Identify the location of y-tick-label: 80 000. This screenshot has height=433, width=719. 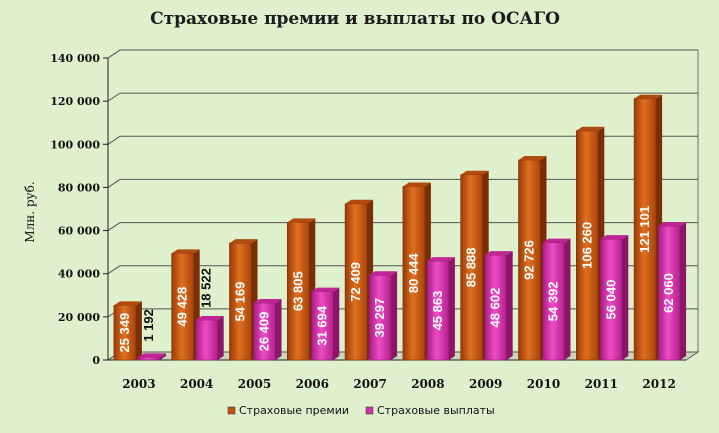
(79, 187).